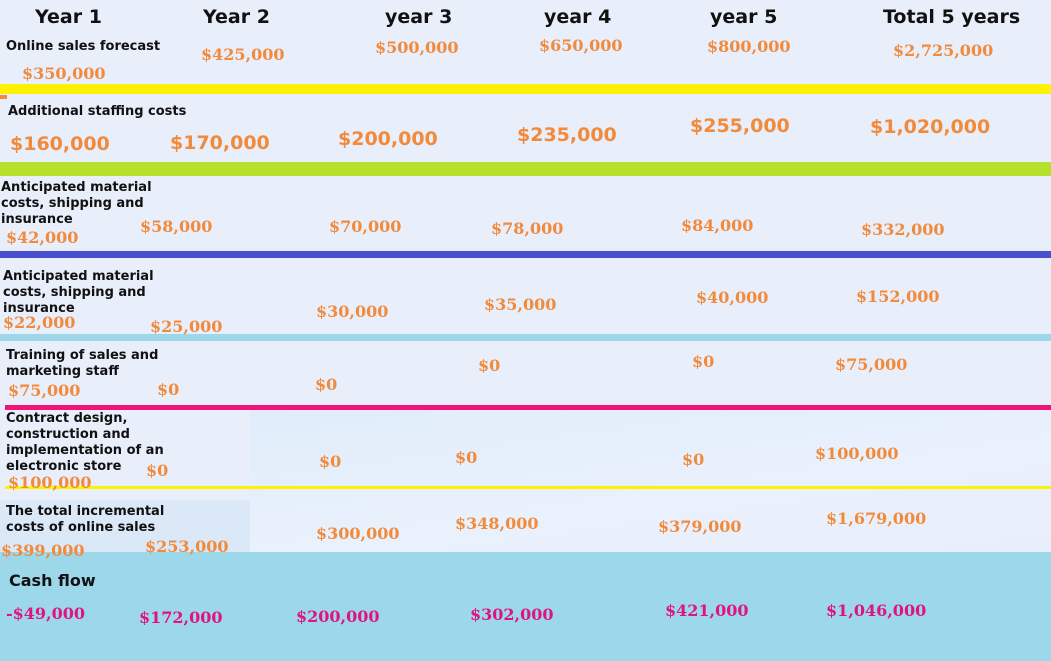 The height and width of the screenshot is (661, 1051). Describe the element at coordinates (744, 17) in the screenshot. I see `header-year-5: year 5` at that location.